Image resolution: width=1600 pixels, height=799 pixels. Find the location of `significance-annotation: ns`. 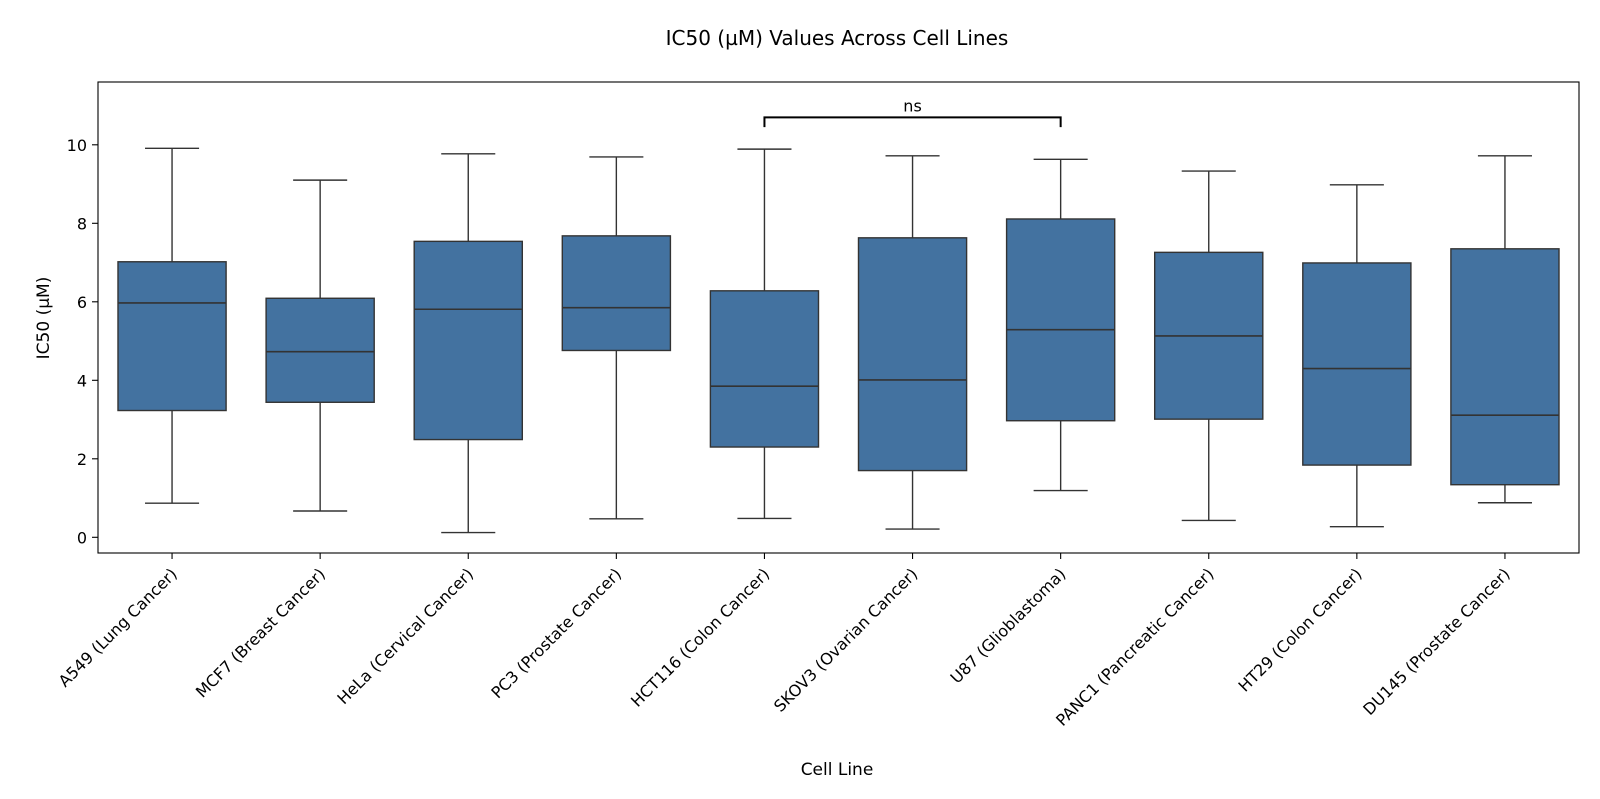

significance-annotation: ns is located at coordinates (912, 112).